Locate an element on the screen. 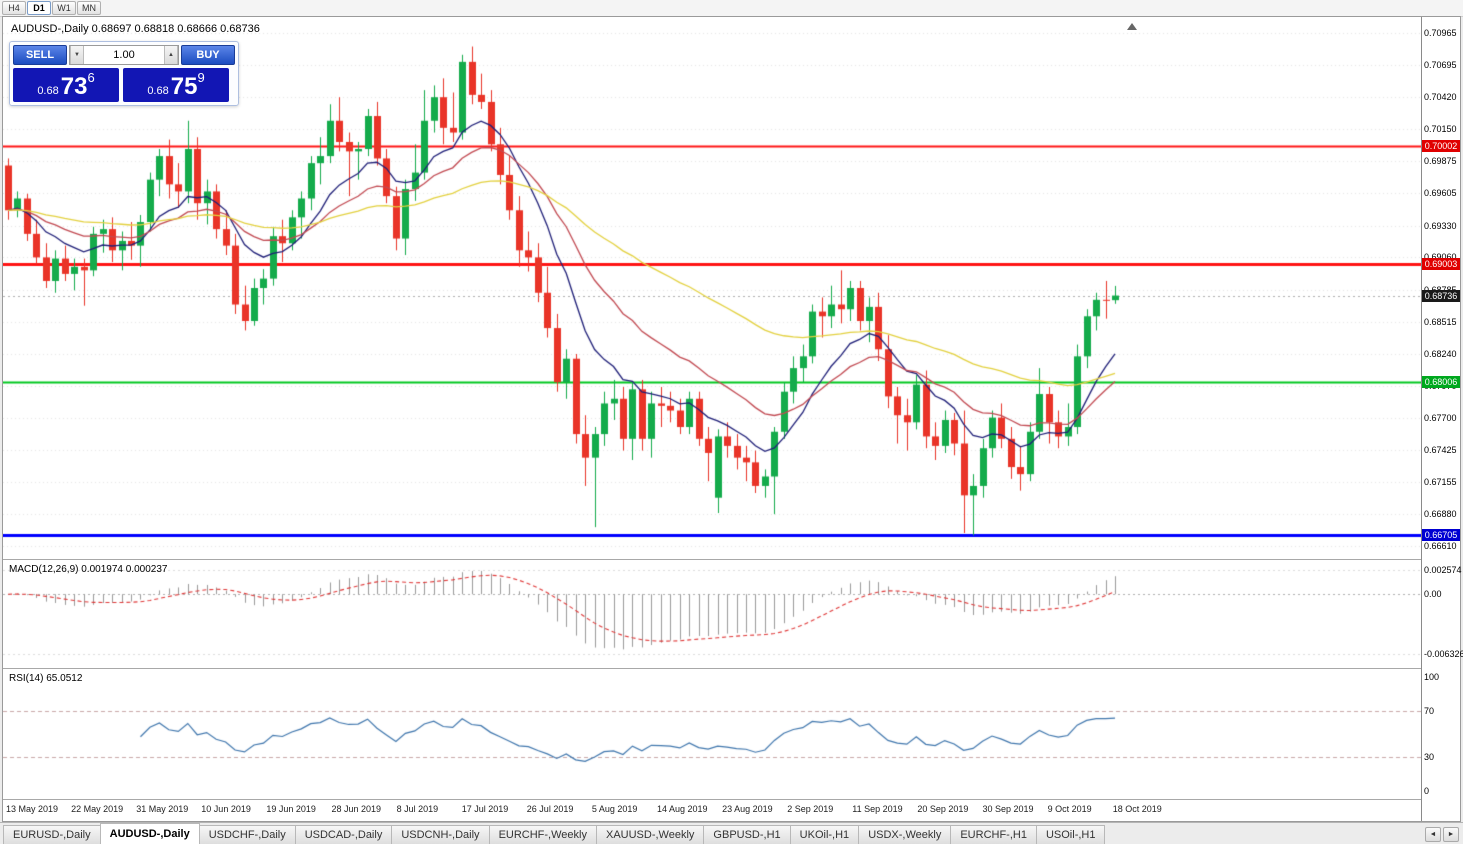  timeframe-button-h4: H4 is located at coordinates (14, 8).